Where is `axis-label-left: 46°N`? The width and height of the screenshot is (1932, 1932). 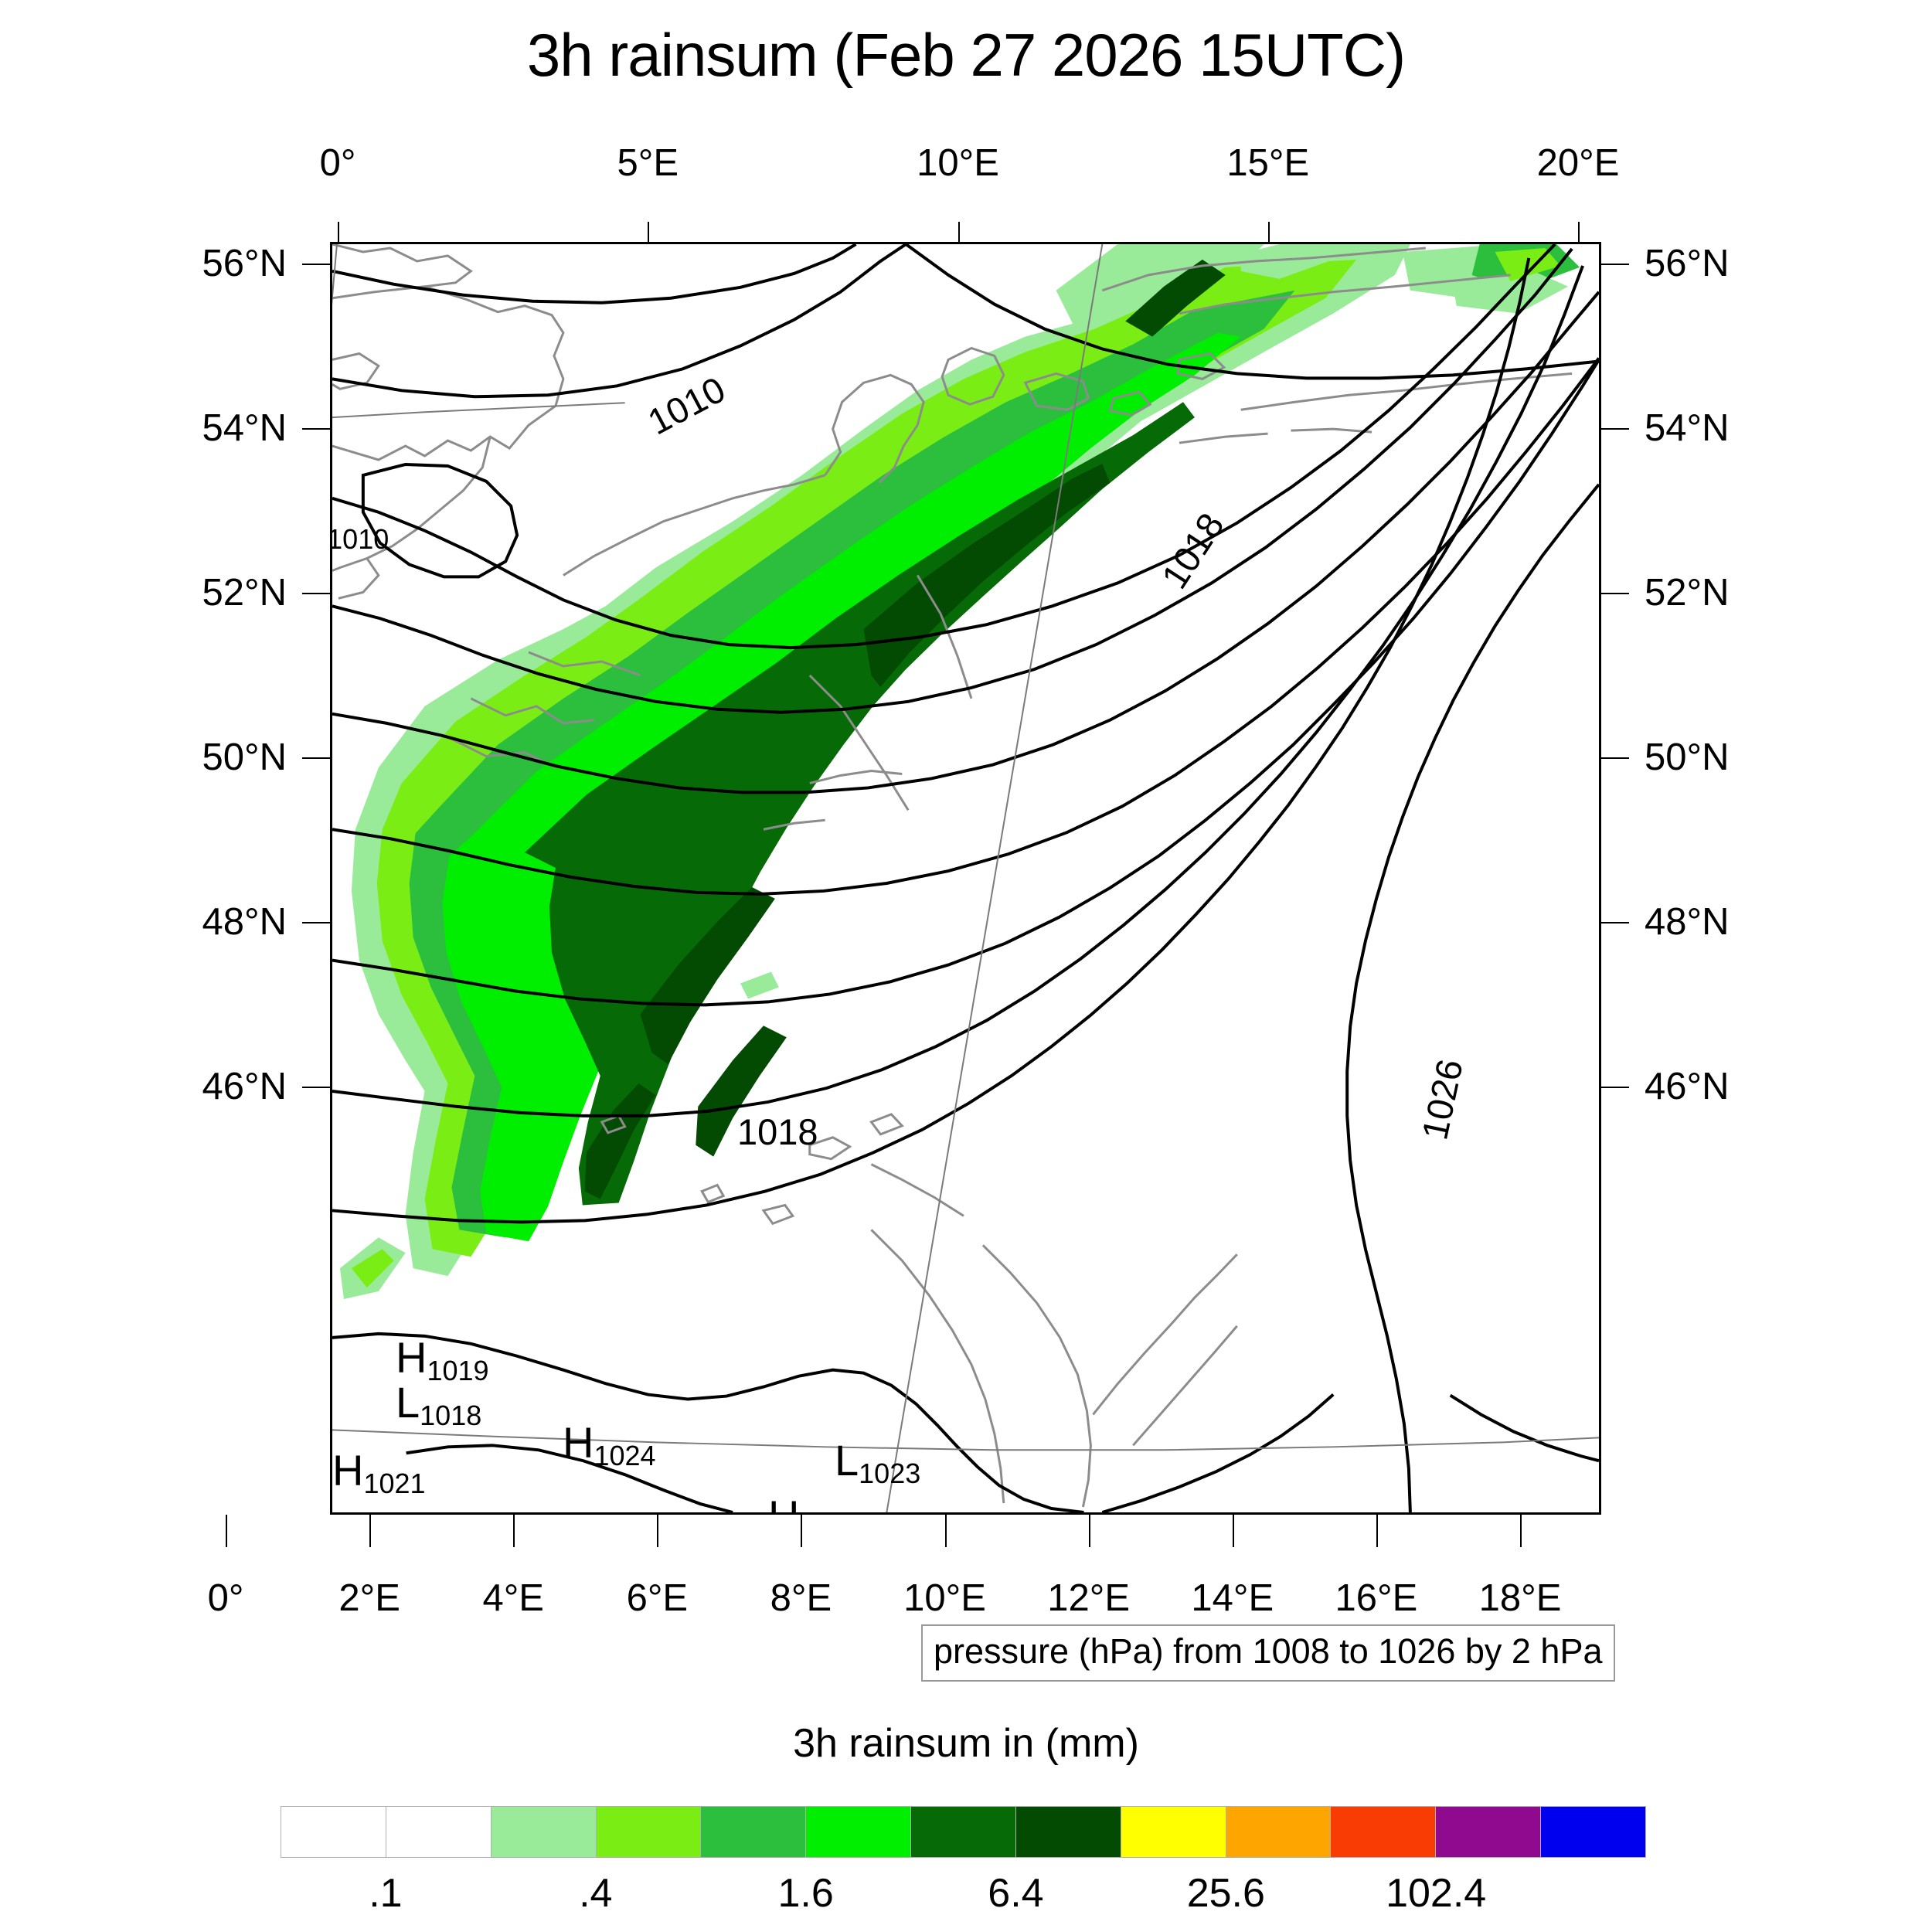
axis-label-left: 46°N is located at coordinates (244, 1086).